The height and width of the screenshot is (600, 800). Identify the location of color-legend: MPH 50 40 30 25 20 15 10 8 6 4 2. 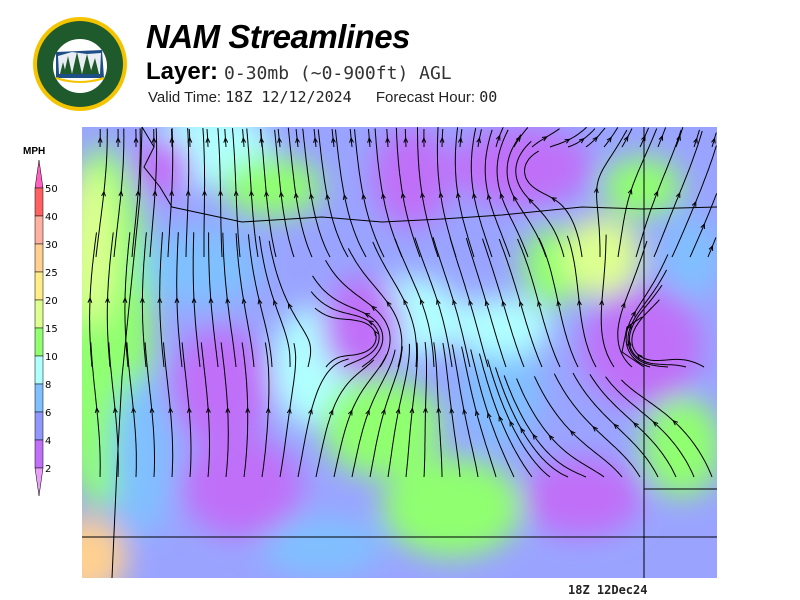
(40, 325).